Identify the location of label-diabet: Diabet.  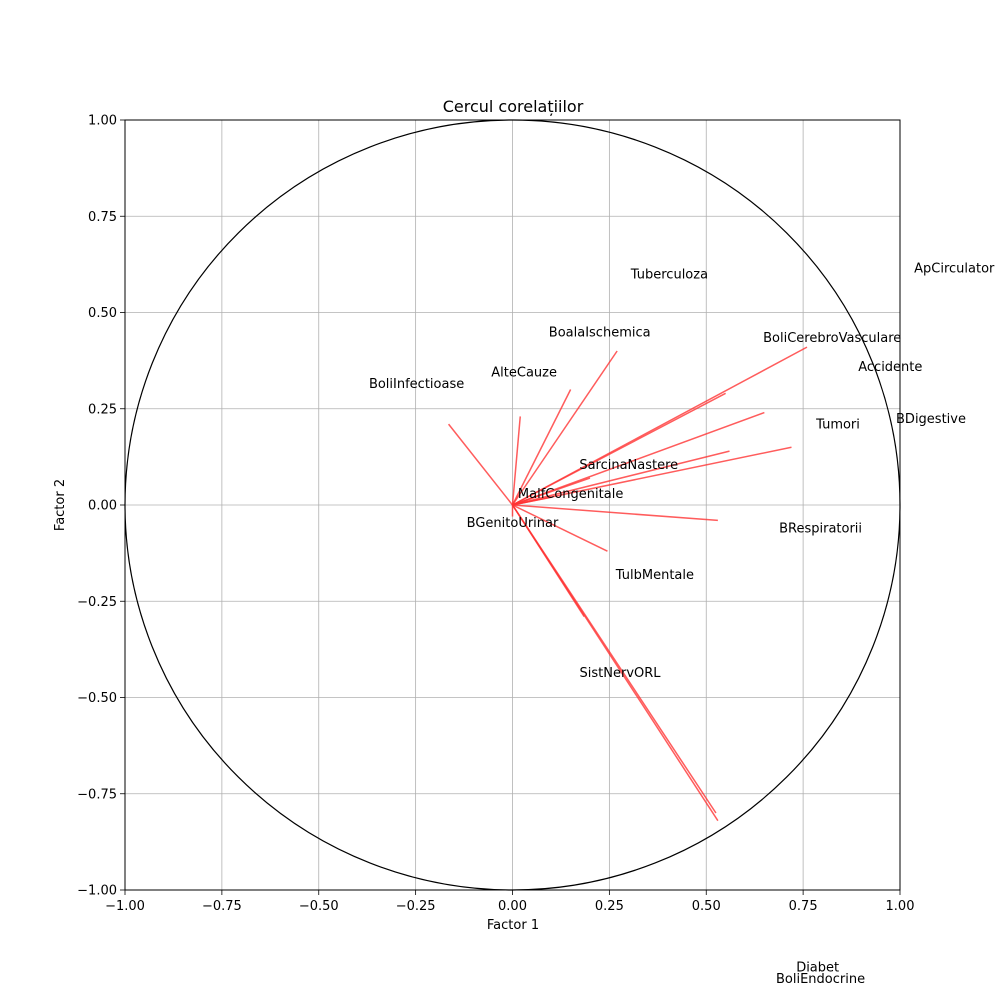
(817, 968).